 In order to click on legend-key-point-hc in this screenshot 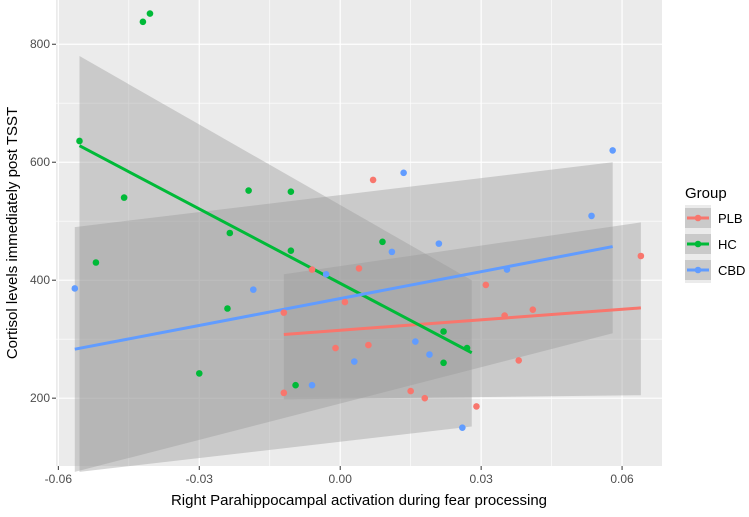, I will do `click(698, 244)`.